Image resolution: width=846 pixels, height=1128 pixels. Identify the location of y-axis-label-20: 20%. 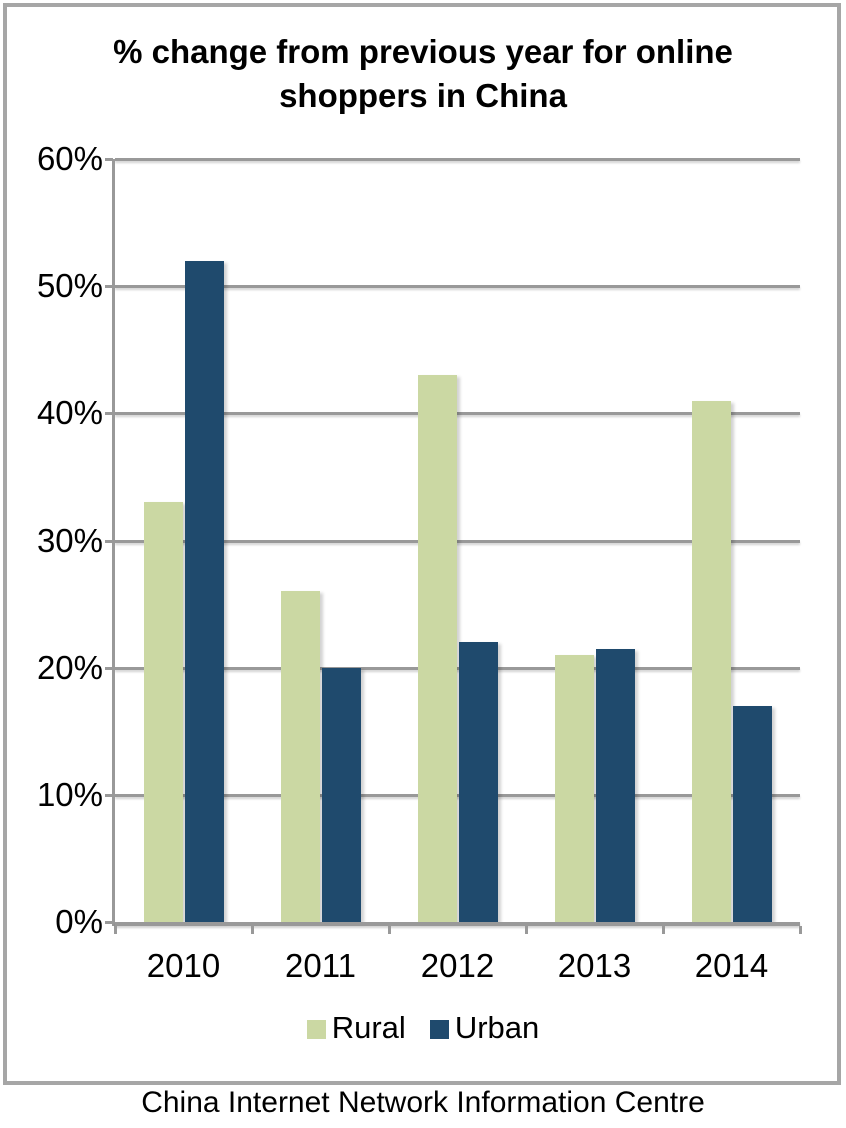
(69, 667).